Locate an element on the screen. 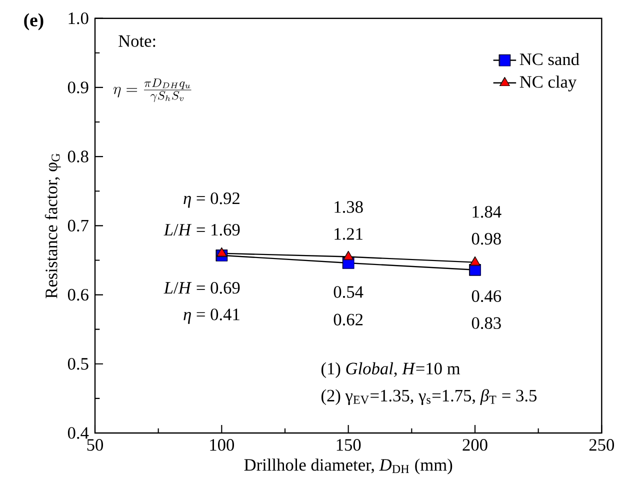  y-tick-label: 0.9 is located at coordinates (78, 88).